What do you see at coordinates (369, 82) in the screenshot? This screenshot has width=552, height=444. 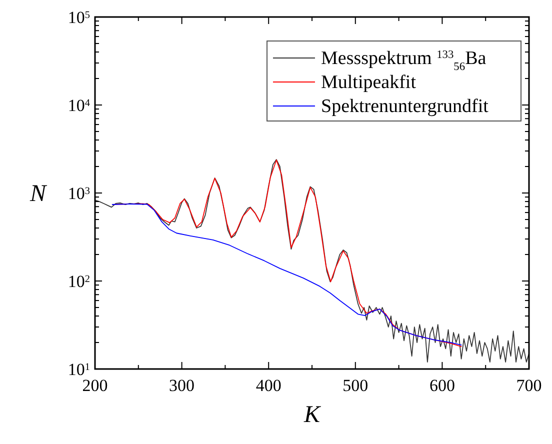 I see `legend-label: Multipeakfit` at bounding box center [369, 82].